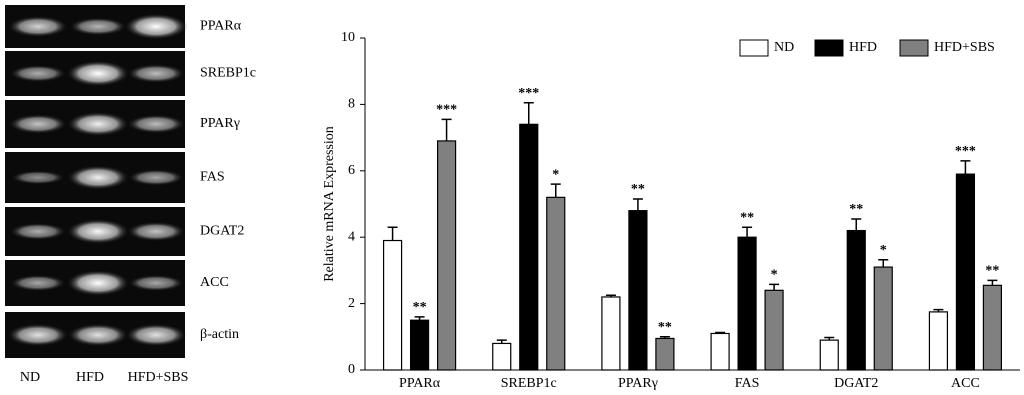 The width and height of the screenshot is (1024, 395). Describe the element at coordinates (351, 236) in the screenshot. I see `y-tick-label: 4` at that location.